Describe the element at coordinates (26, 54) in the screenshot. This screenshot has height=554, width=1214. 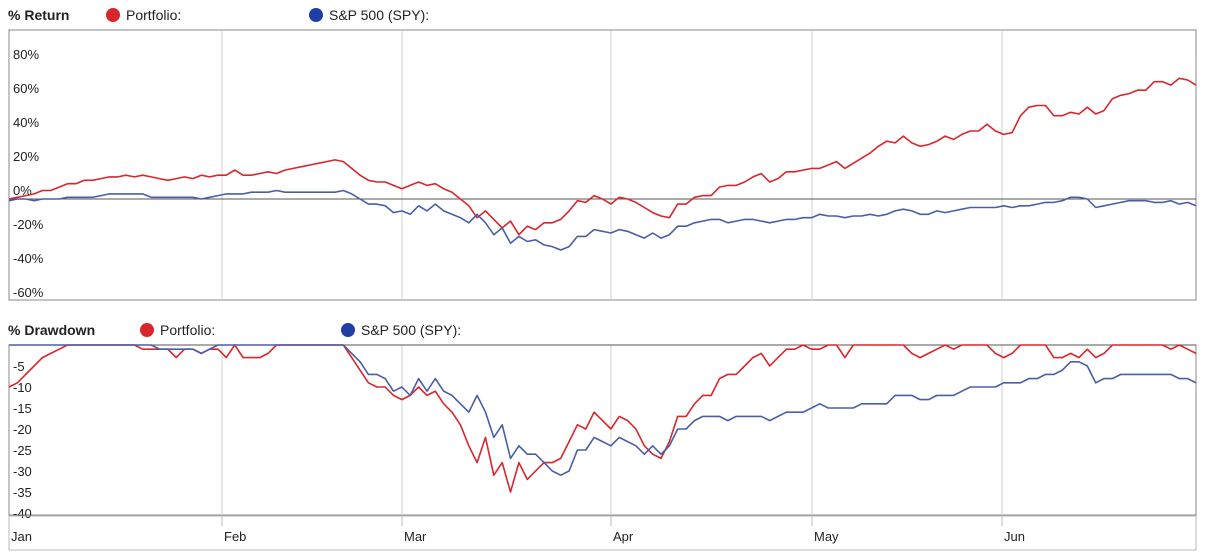
I see `return-y-tick-label: 80%` at that location.